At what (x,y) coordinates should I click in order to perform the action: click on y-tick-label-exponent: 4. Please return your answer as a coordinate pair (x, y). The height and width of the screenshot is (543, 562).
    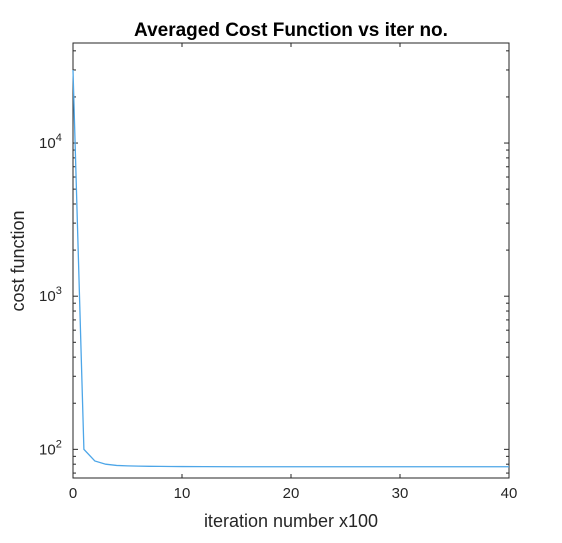
    Looking at the image, I should click on (59, 138).